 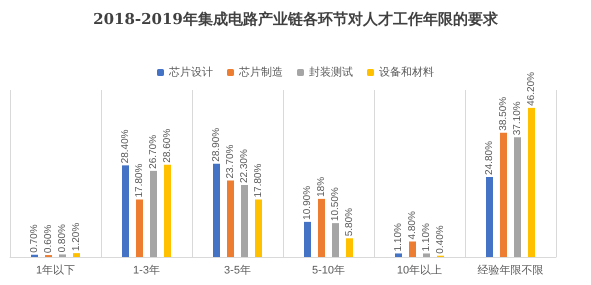 I want to click on data-label: 1.20%, so click(x=76, y=237).